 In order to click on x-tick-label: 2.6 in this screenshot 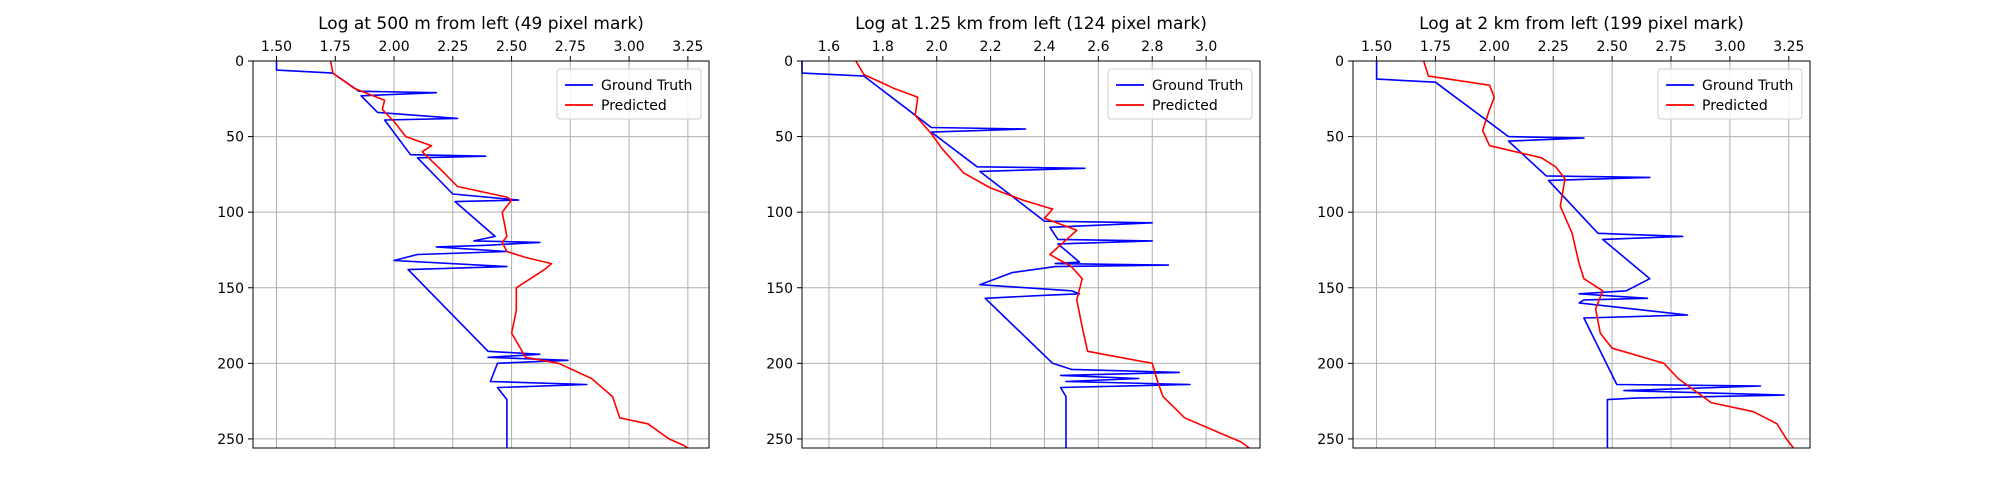, I will do `click(1098, 47)`.